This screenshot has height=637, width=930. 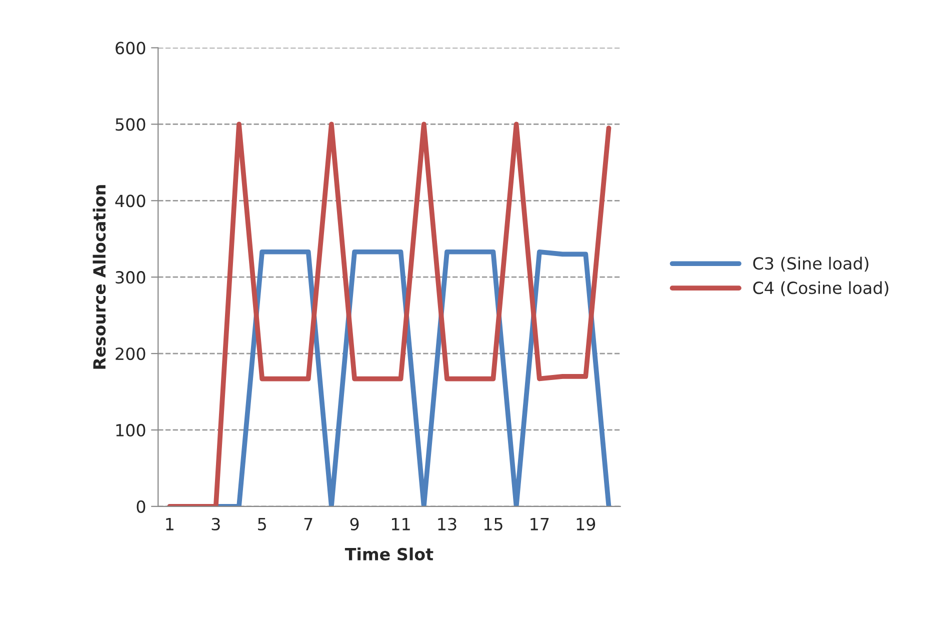 I want to click on legend-label: C4 (Cosine load), so click(x=820, y=288).